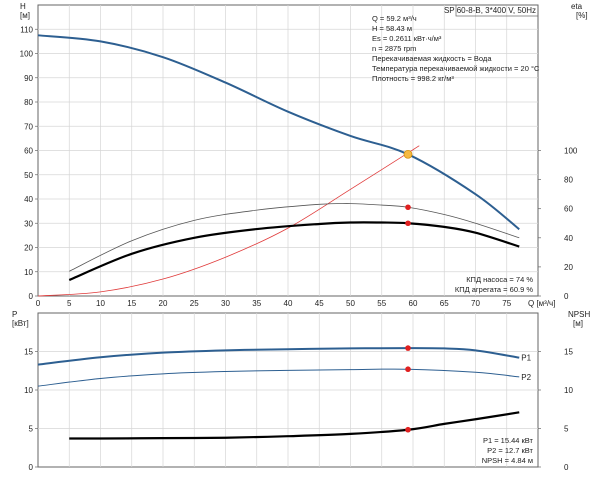 This screenshot has height=479, width=600. What do you see at coordinates (566, 296) in the screenshot?
I see `top-y-right-tick-label: 0` at bounding box center [566, 296].